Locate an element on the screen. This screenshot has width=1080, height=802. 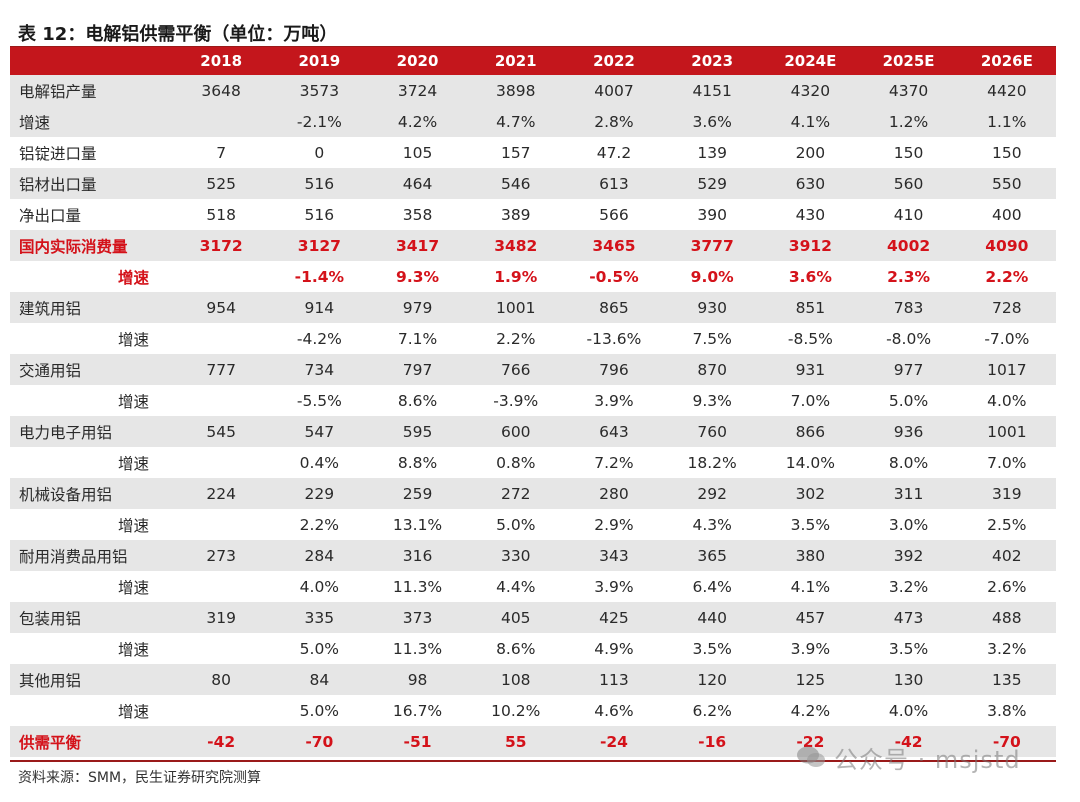
source-note: 资料来源：SMM，民生证券研究院测算 is located at coordinates (140, 778).